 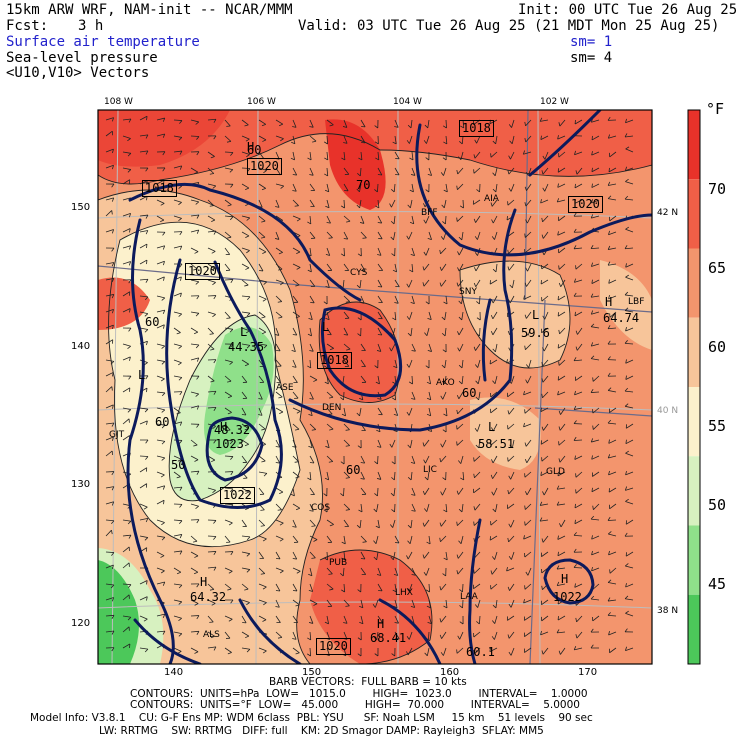 I want to click on top-lon-label-1: 108 W, so click(x=118, y=102).